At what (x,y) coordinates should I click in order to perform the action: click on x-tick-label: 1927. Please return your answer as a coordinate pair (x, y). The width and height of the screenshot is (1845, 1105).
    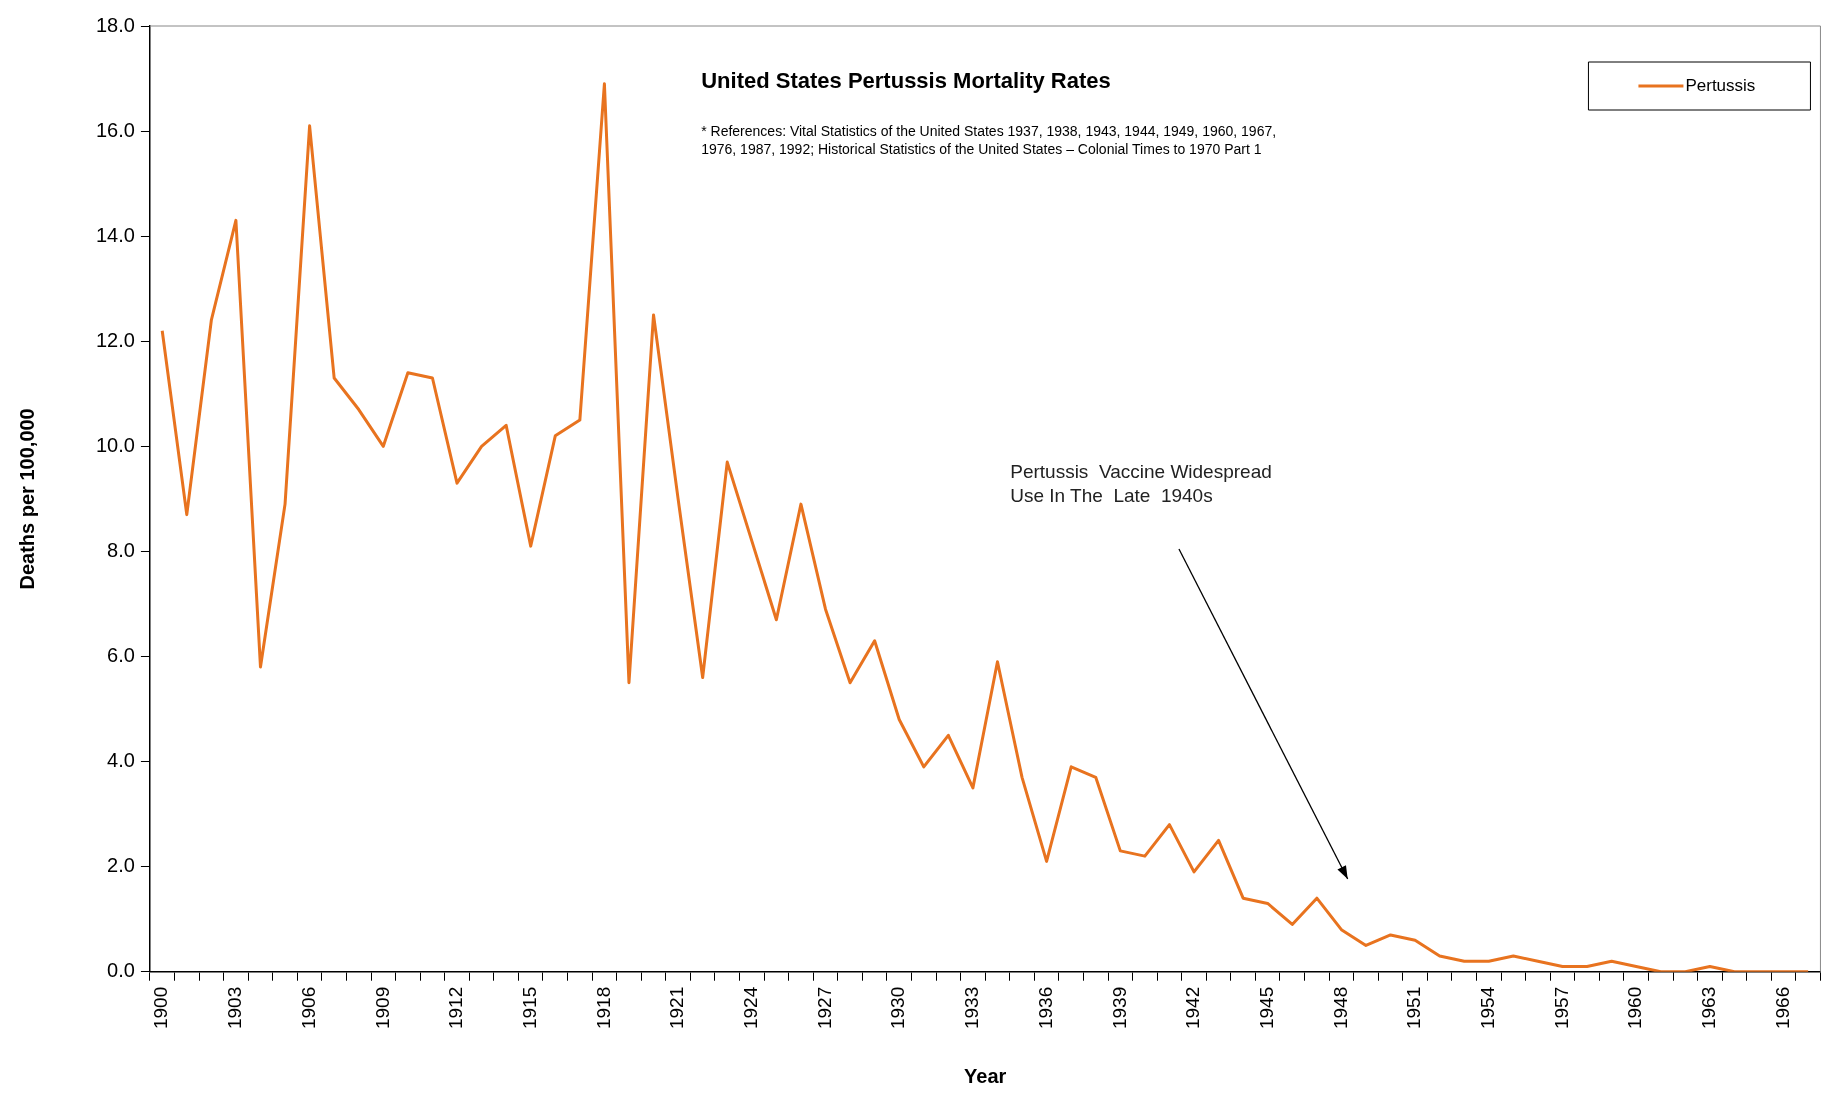
    Looking at the image, I should click on (824, 1008).